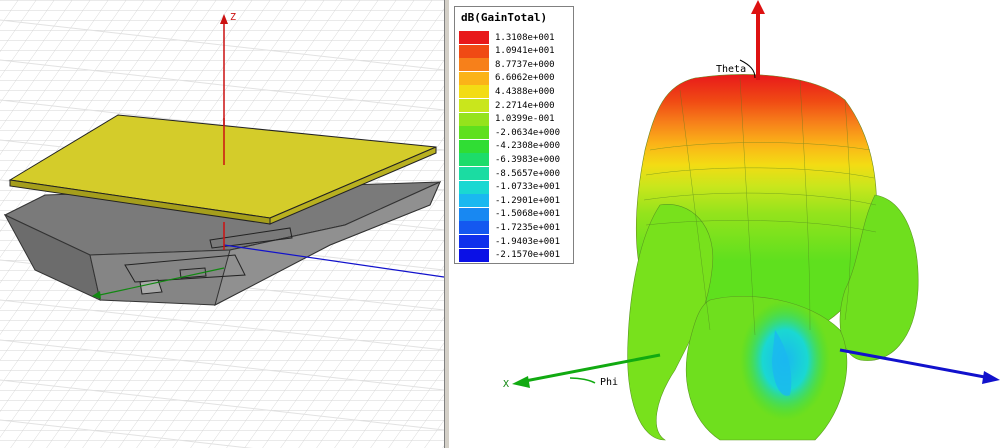 Image resolution: width=1000 pixels, height=448 pixels. I want to click on legend-value: 1.0399e-001, so click(525, 119).